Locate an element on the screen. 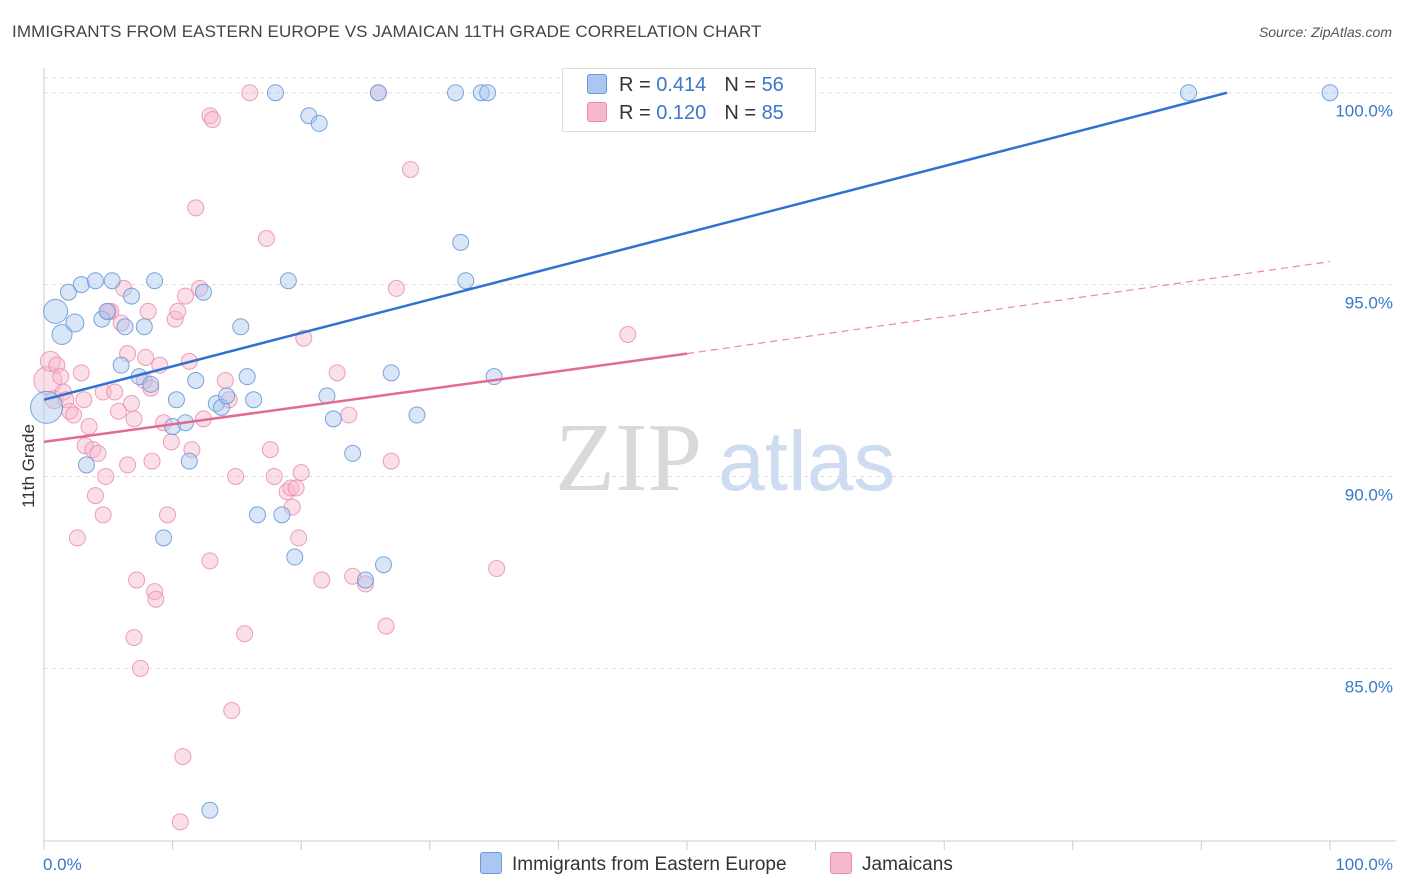 The height and width of the screenshot is (892, 1406). legend-row-series2: R = 0.120 N = 85 is located at coordinates (685, 114).